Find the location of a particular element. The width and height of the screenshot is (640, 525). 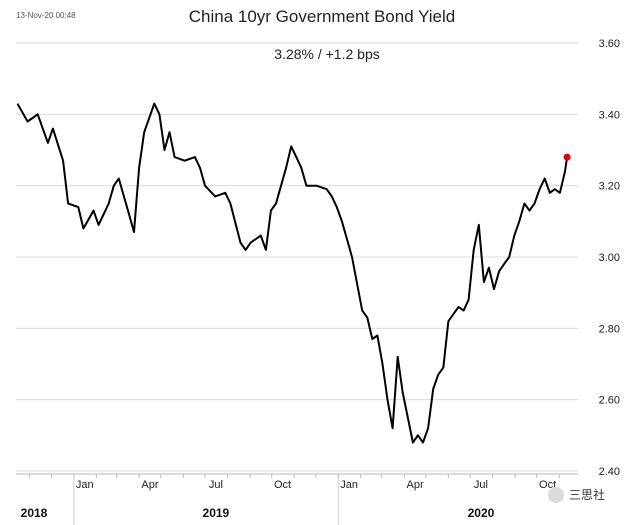

wechat-icon is located at coordinates (556, 495).